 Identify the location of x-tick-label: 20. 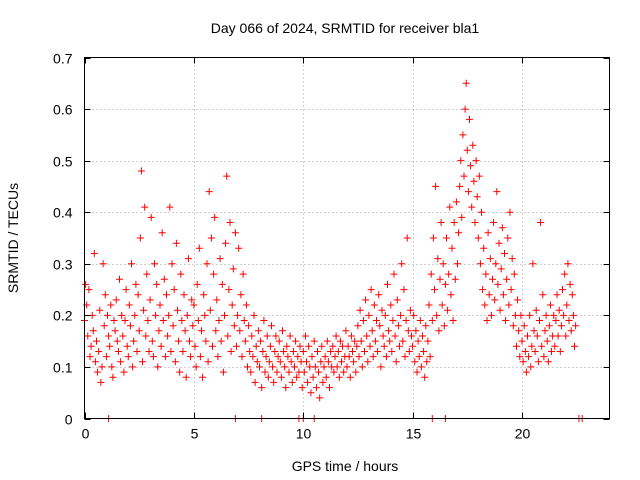
(523, 434).